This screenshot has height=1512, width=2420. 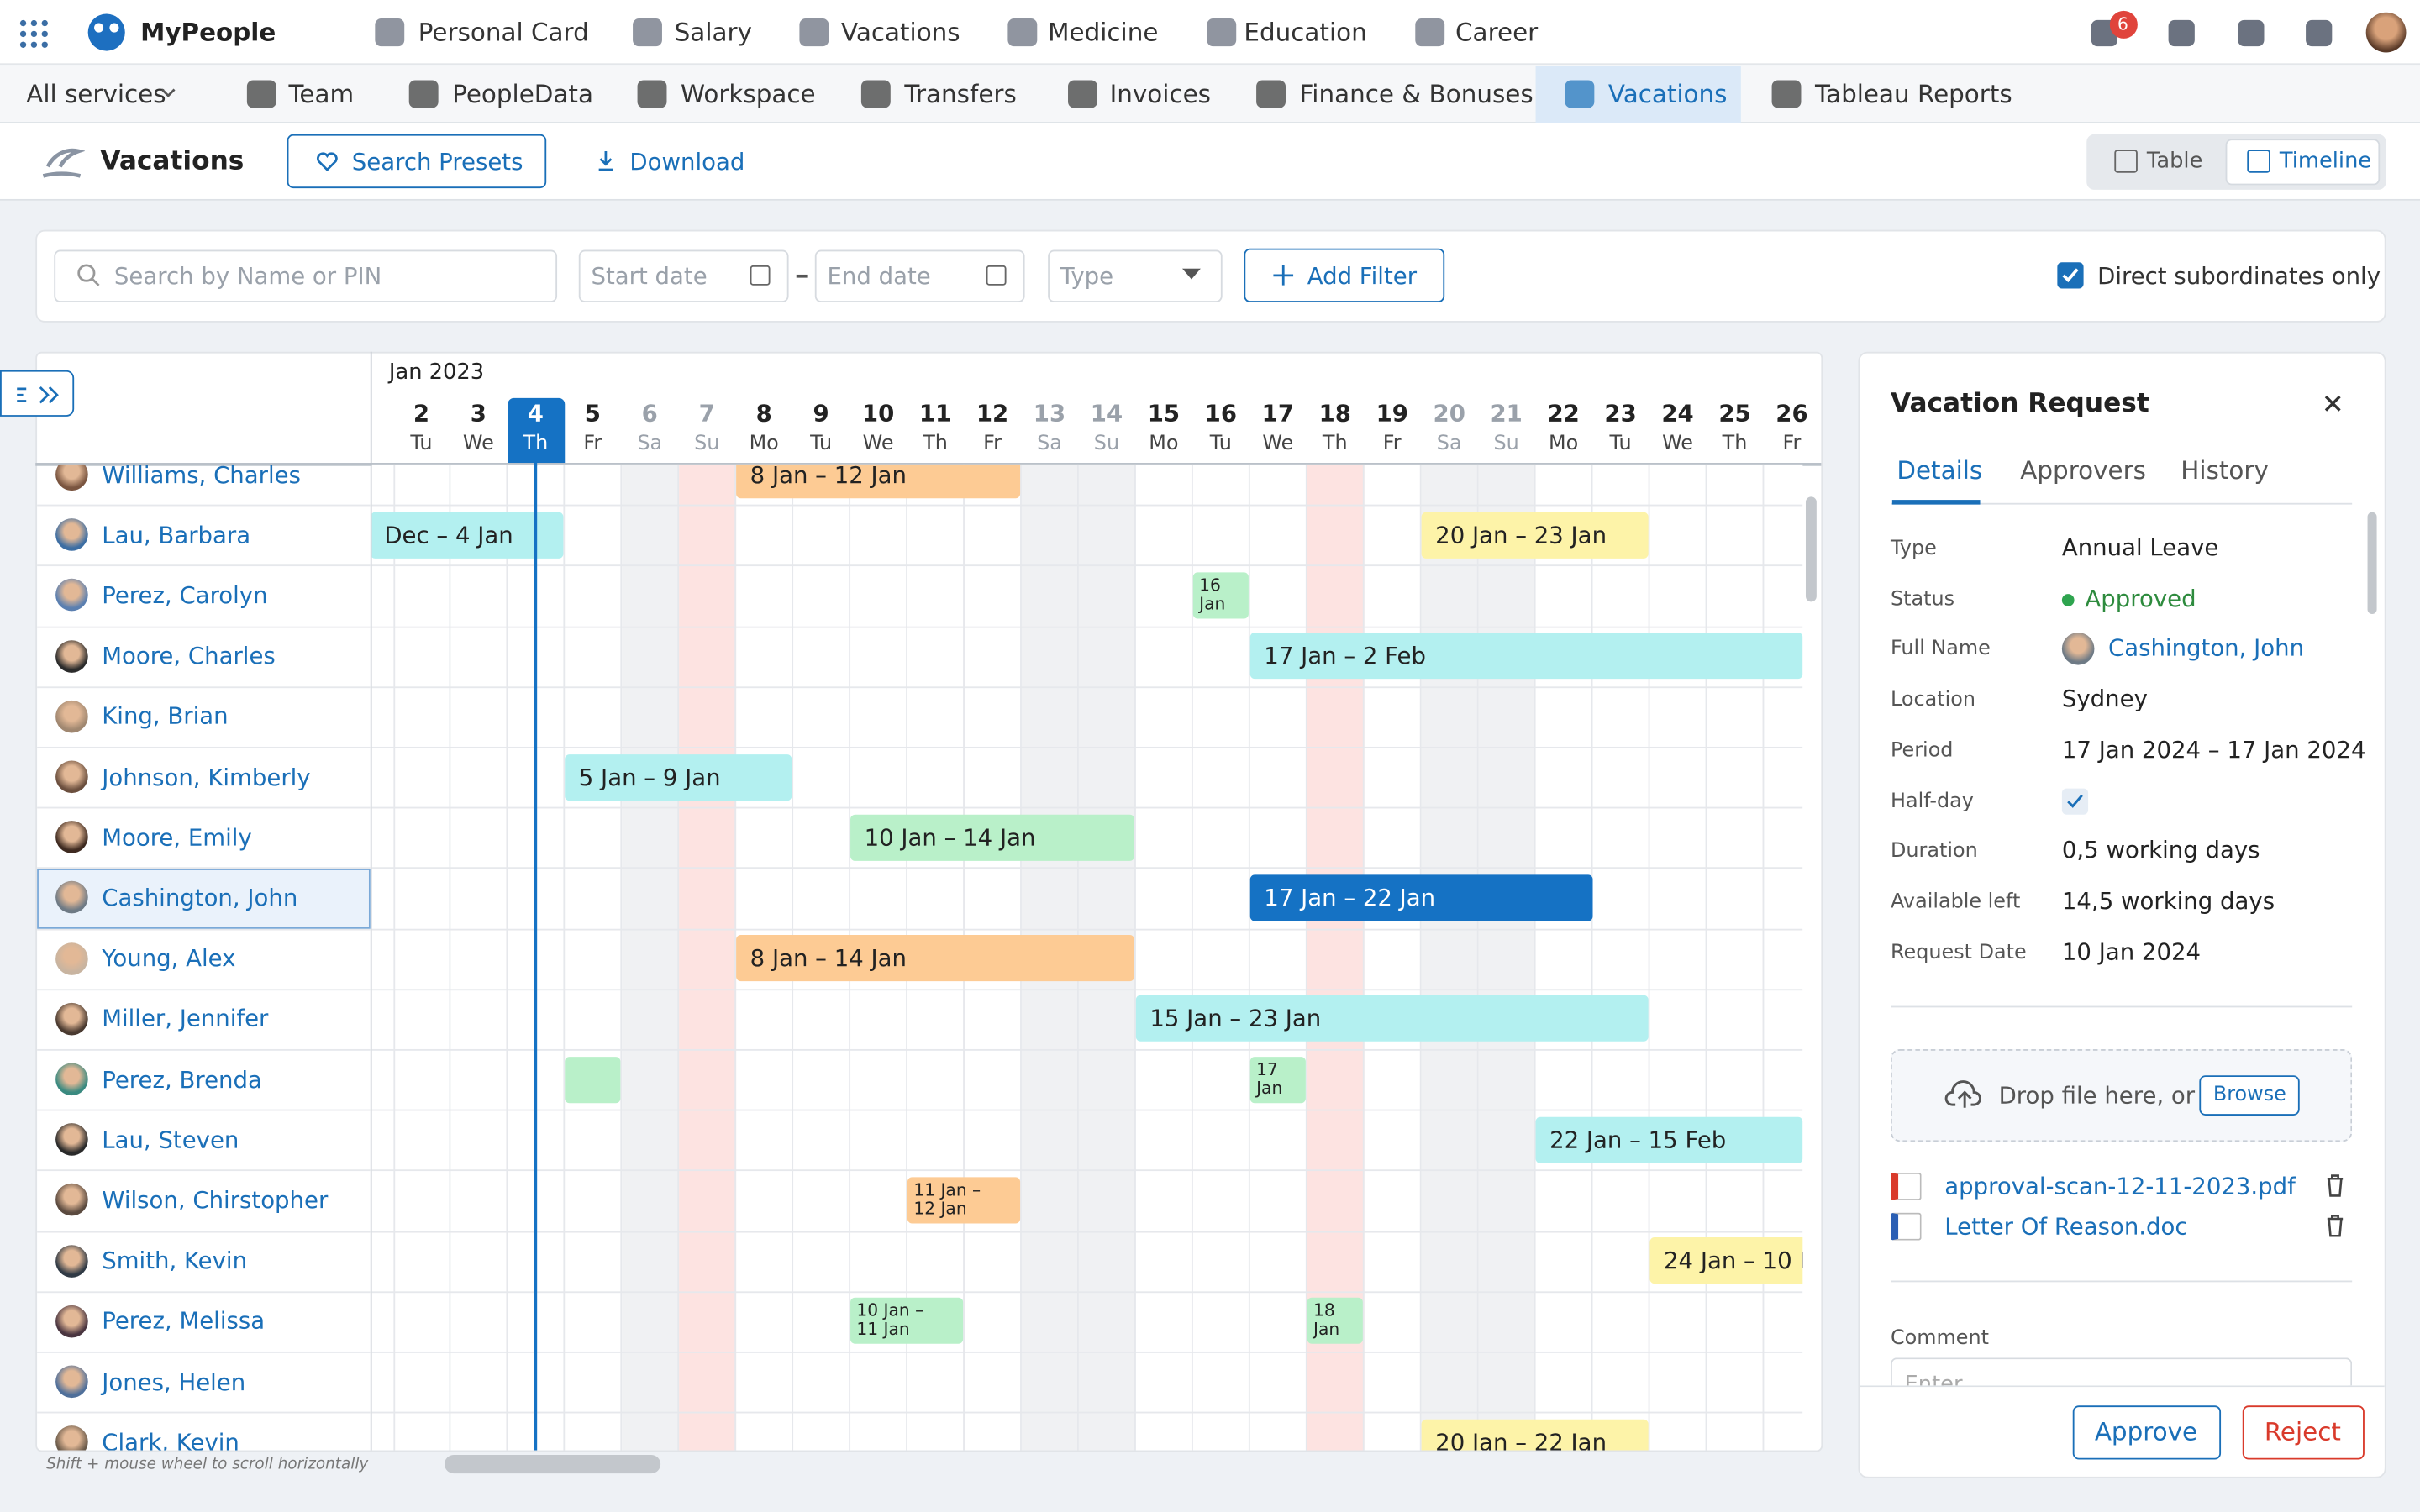 What do you see at coordinates (182, 1079) in the screenshot?
I see `employee-name: Perez, Brenda` at bounding box center [182, 1079].